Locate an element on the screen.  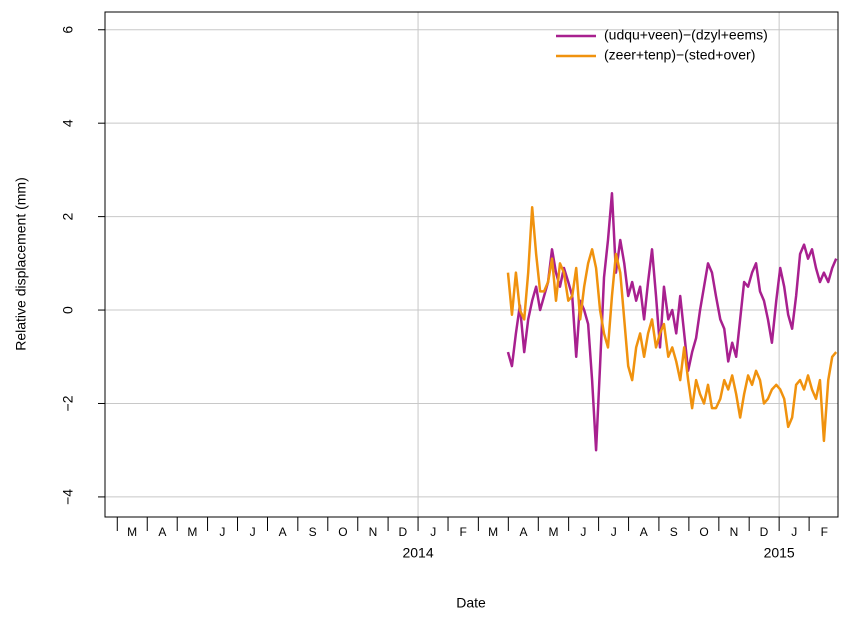
y-axis-label: Relative displacement (mm) is located at coordinates (21, 264).